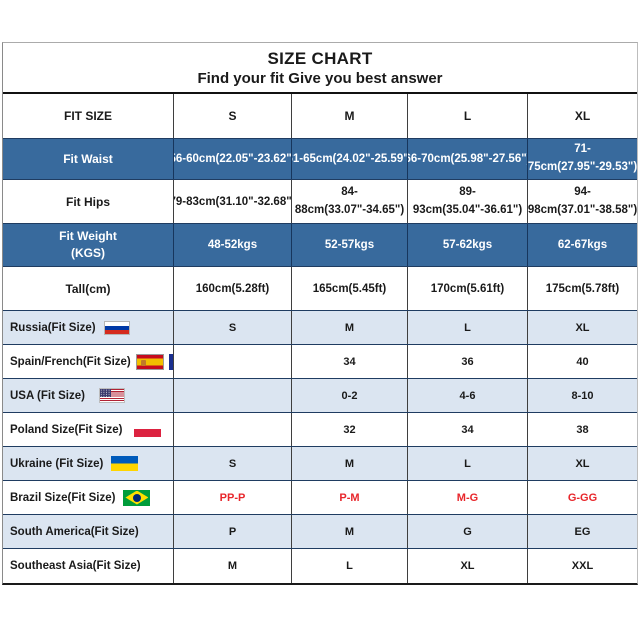 This screenshot has height=640, width=640. I want to click on brazil-label: Brazil Size(Fit Size), so click(88, 497).